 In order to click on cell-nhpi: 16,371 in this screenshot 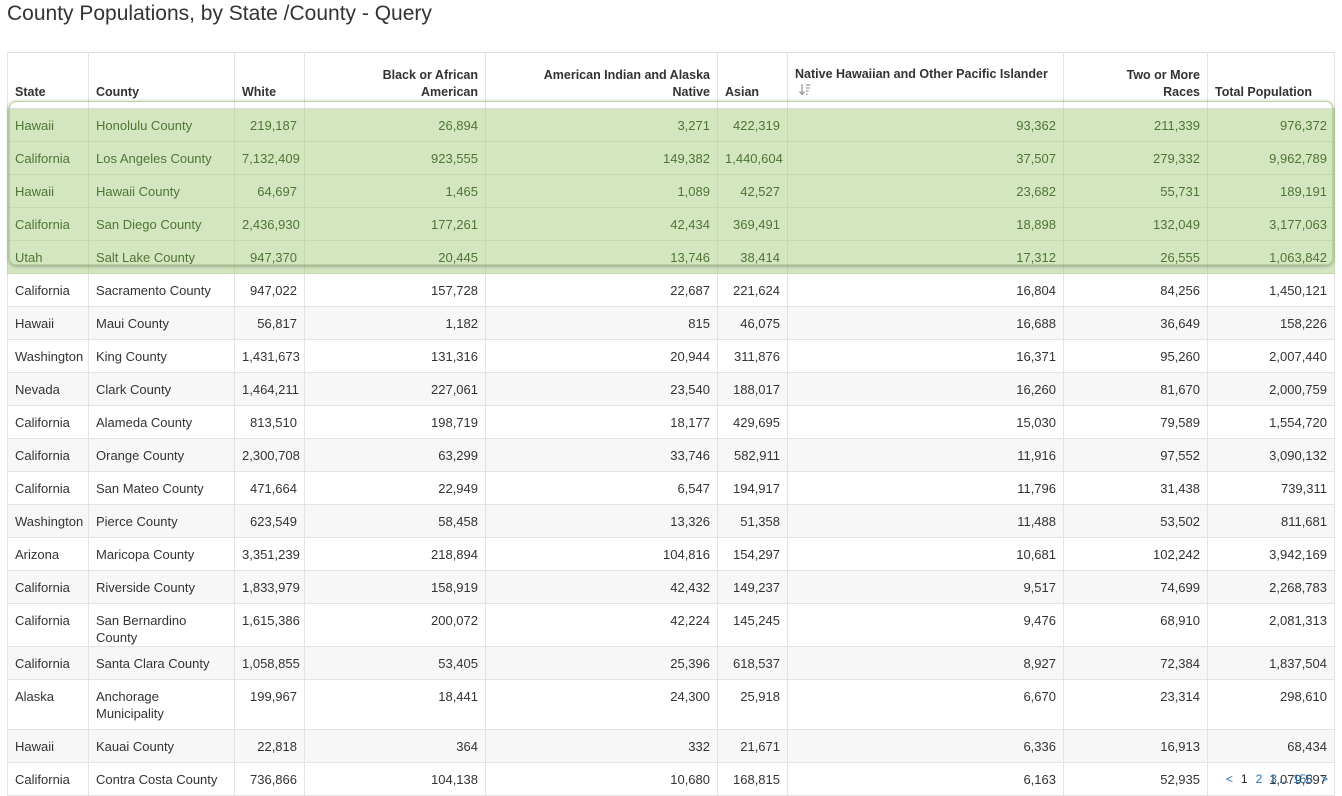, I will do `click(925, 356)`.